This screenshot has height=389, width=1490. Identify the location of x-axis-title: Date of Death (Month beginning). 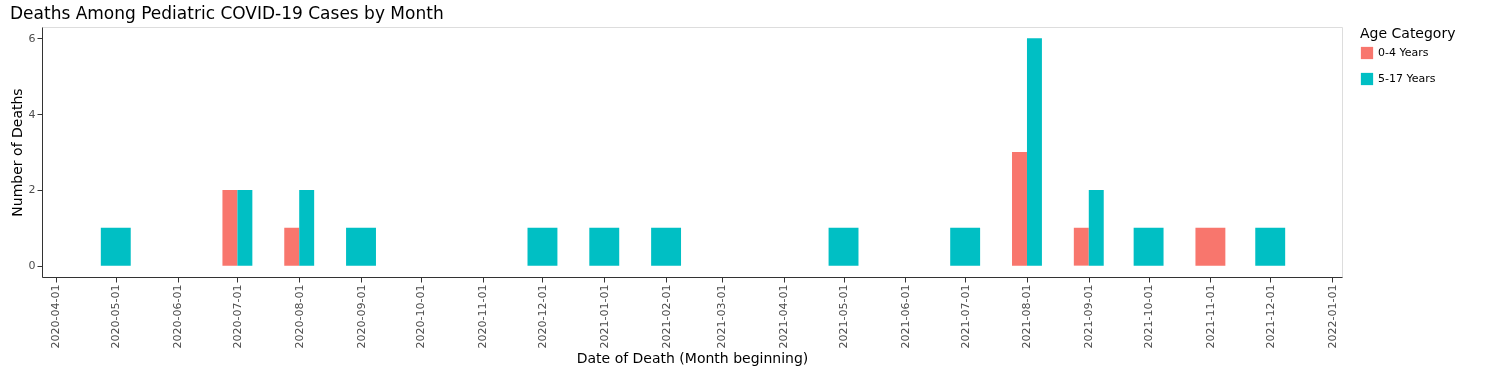
(692, 358).